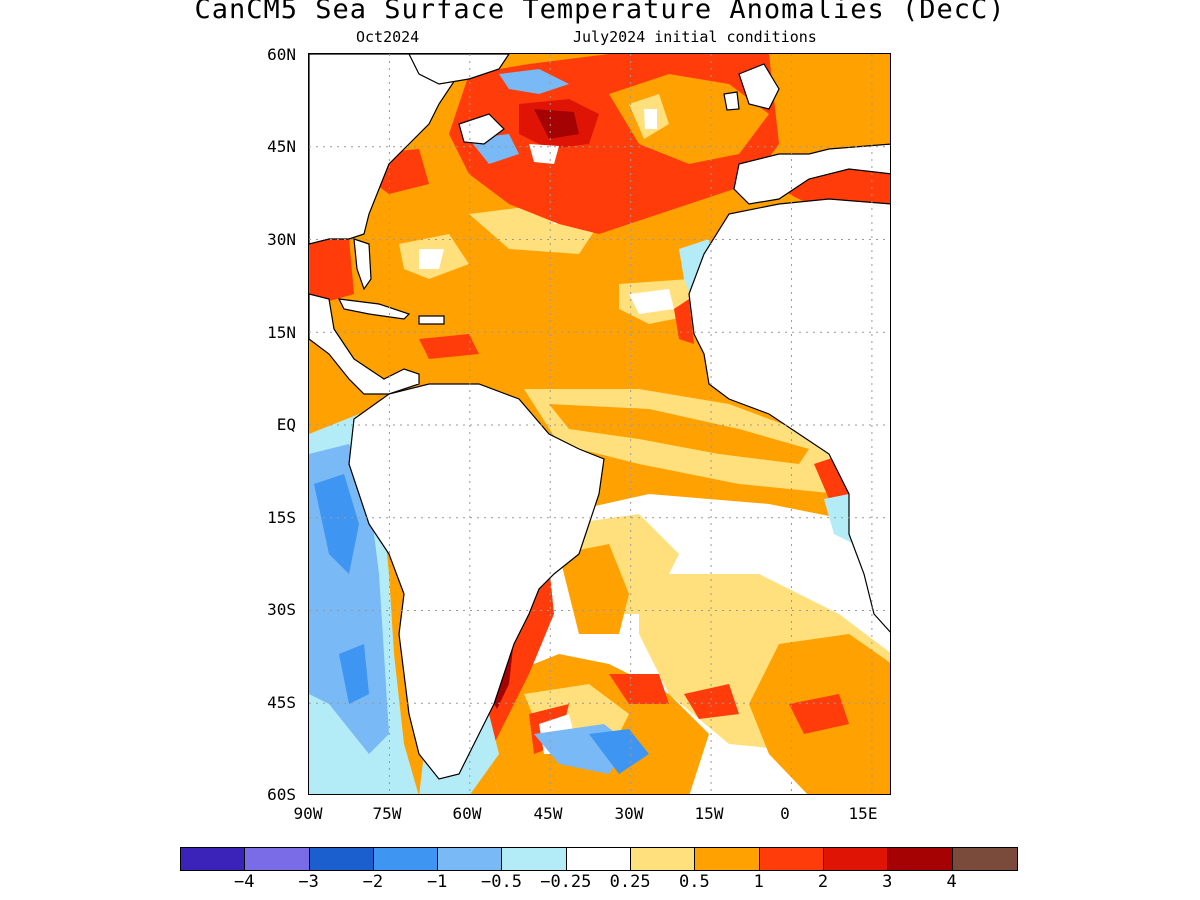 This screenshot has height=900, width=1200. I want to click on colorbar, so click(599, 859).